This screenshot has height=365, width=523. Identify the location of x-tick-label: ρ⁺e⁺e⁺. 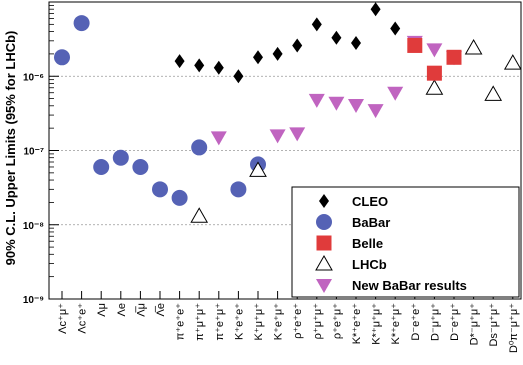
(298, 321).